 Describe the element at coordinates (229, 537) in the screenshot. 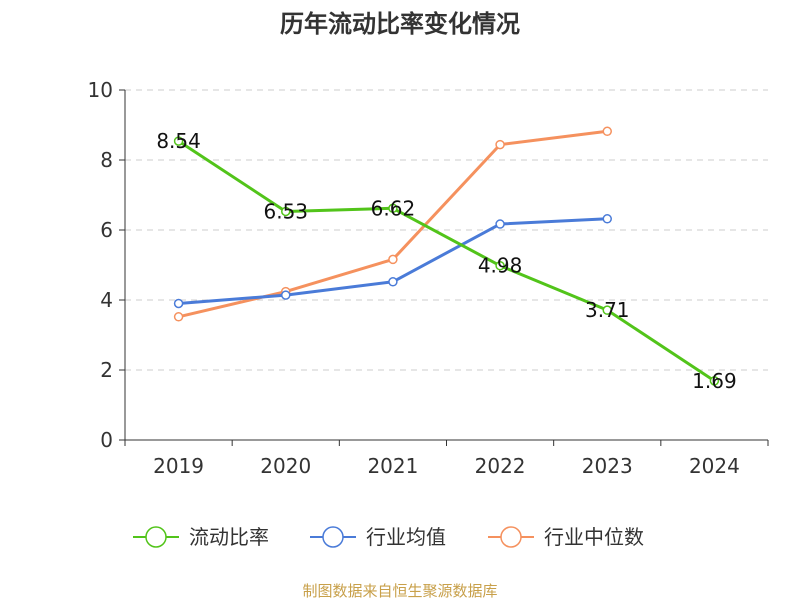

I see `legend-label: 流动比率` at that location.